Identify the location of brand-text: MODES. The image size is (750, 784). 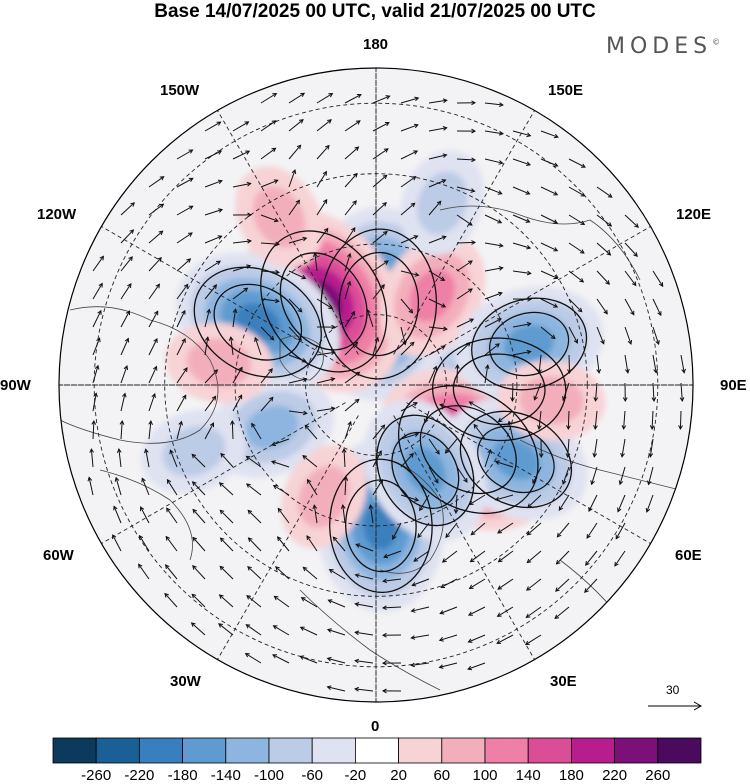
(659, 46).